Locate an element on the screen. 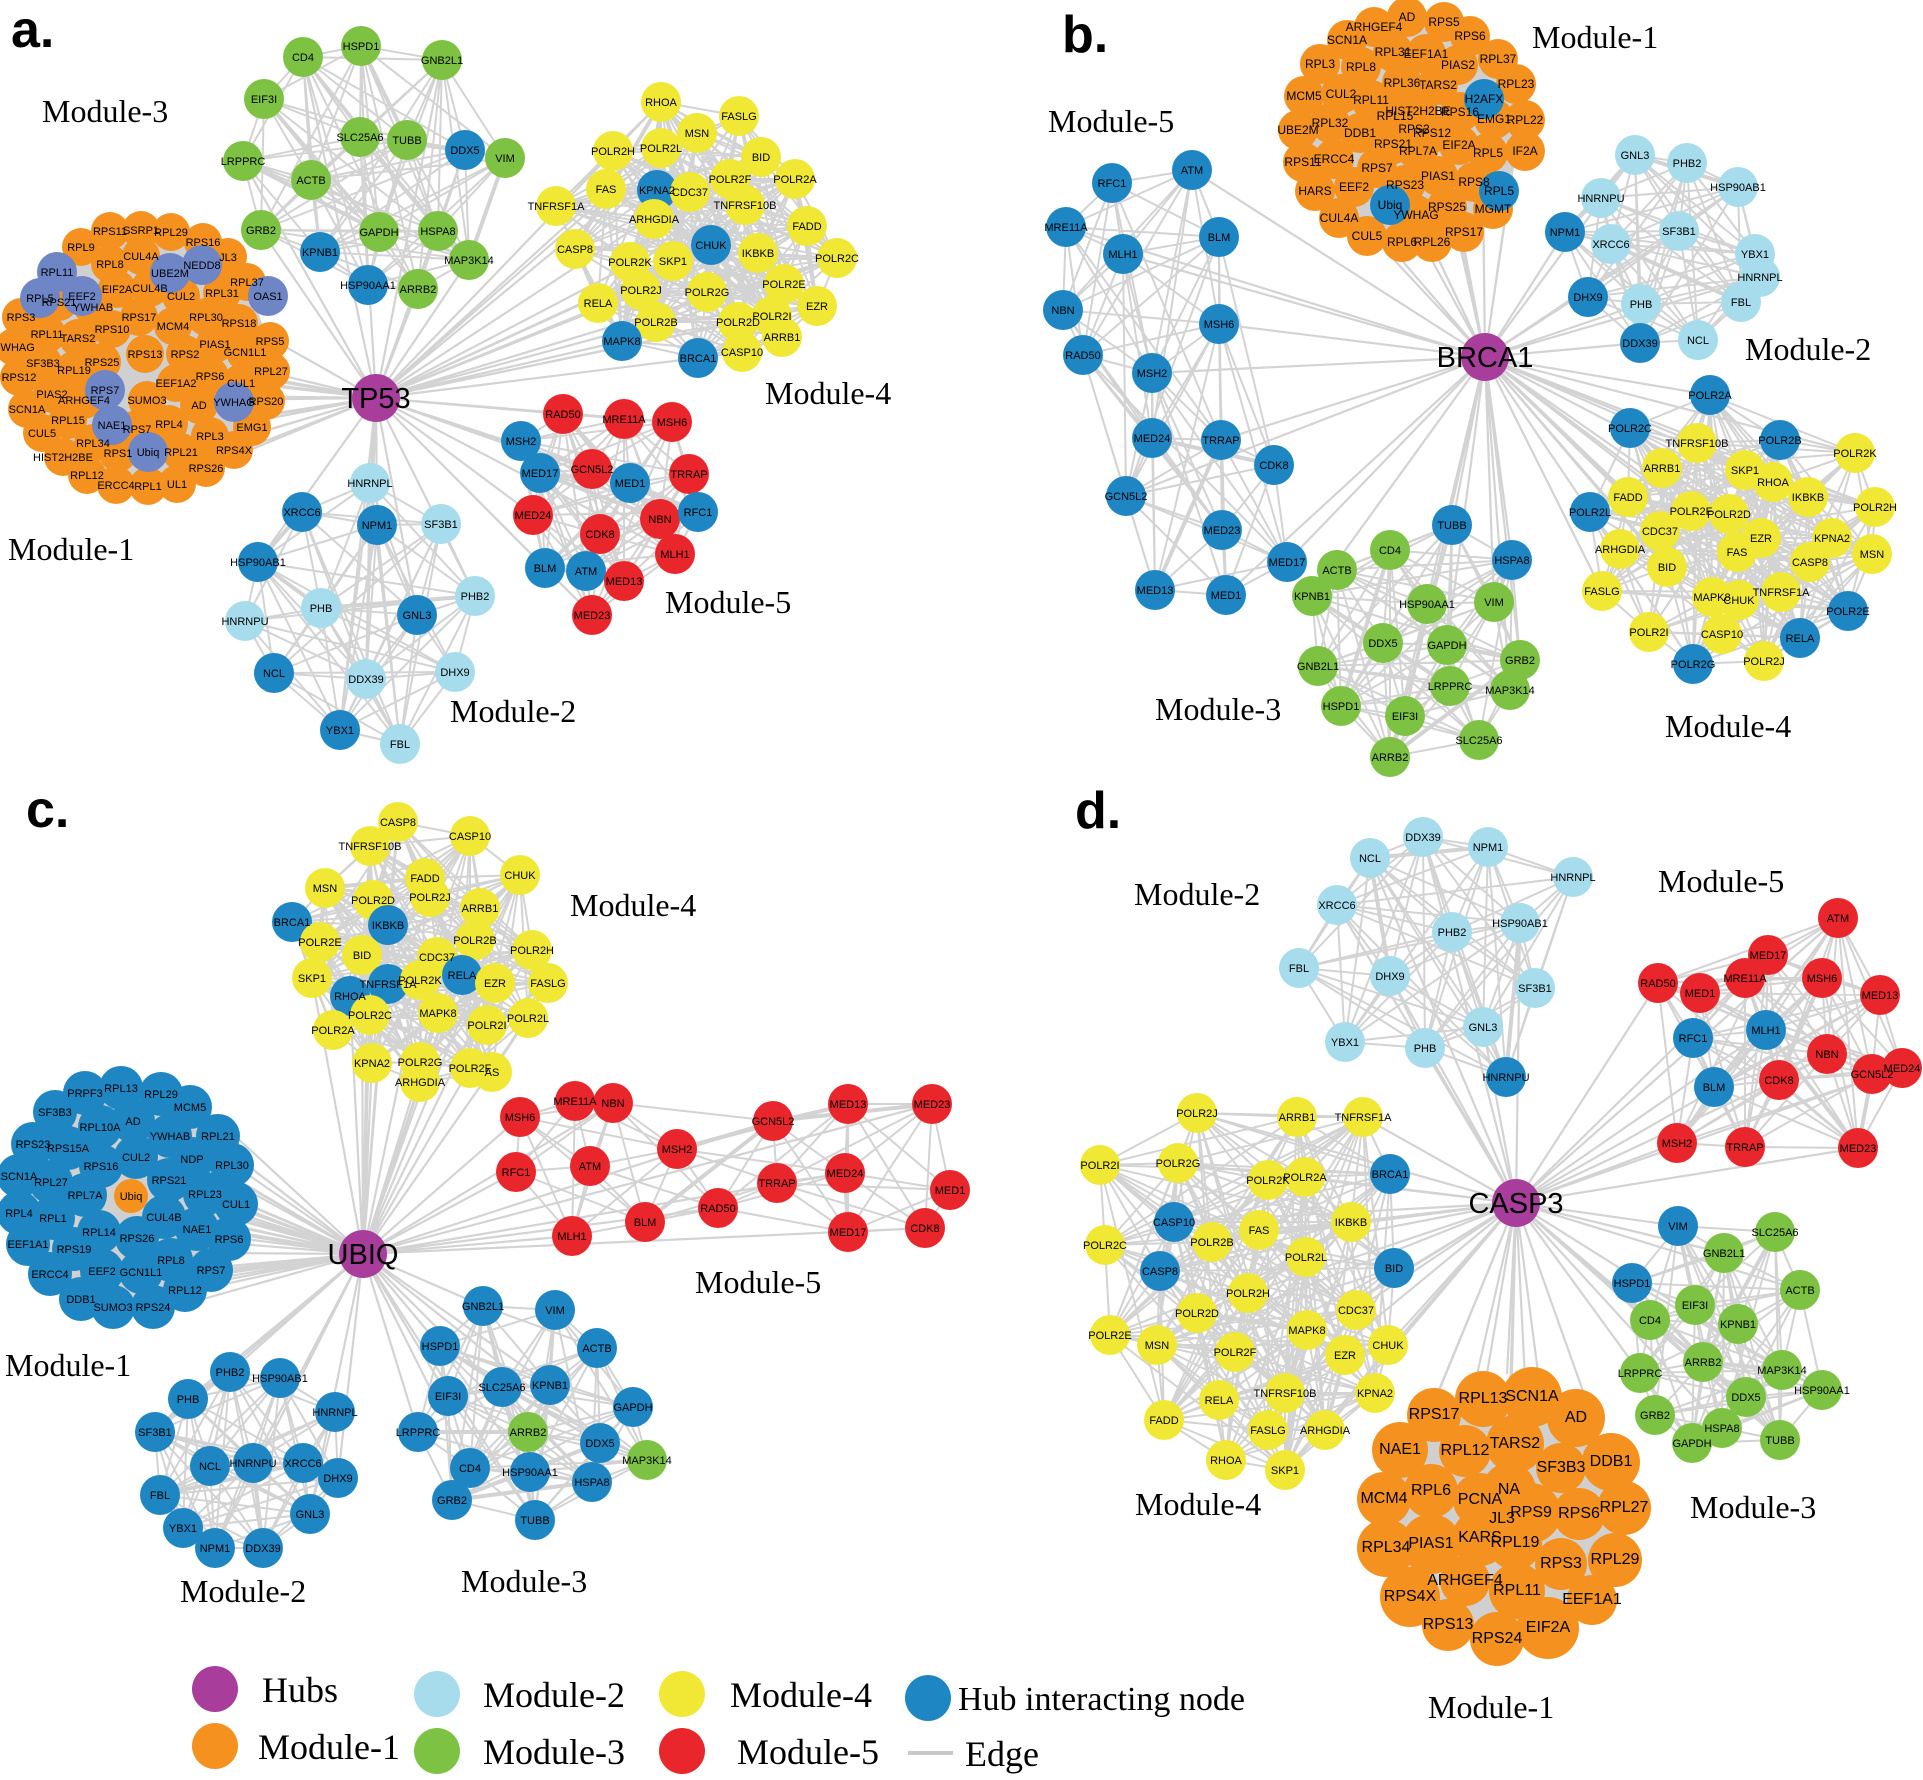 Image resolution: width=1923 pixels, height=1780 pixels. svg-text: CUL1 is located at coordinates (236, 1205).